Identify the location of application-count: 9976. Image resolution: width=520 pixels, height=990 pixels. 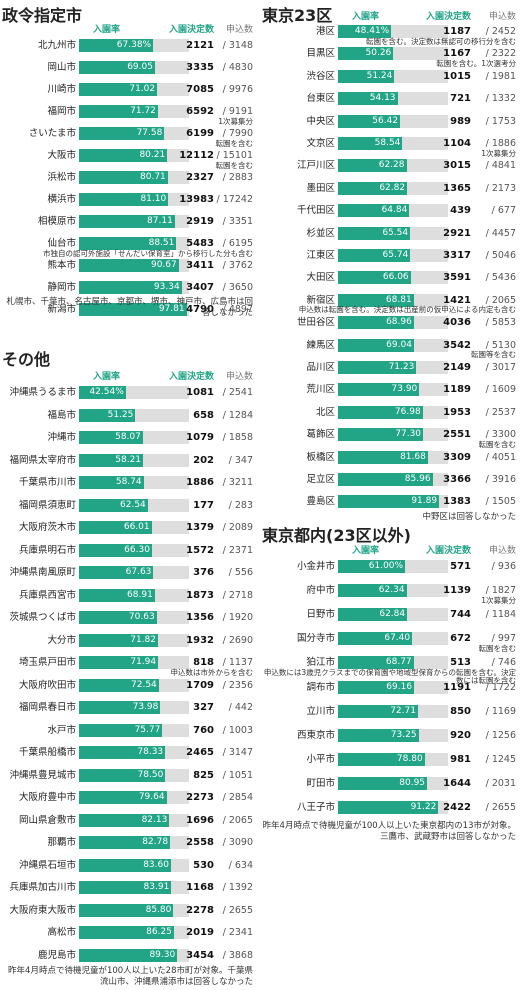
(238, 89).